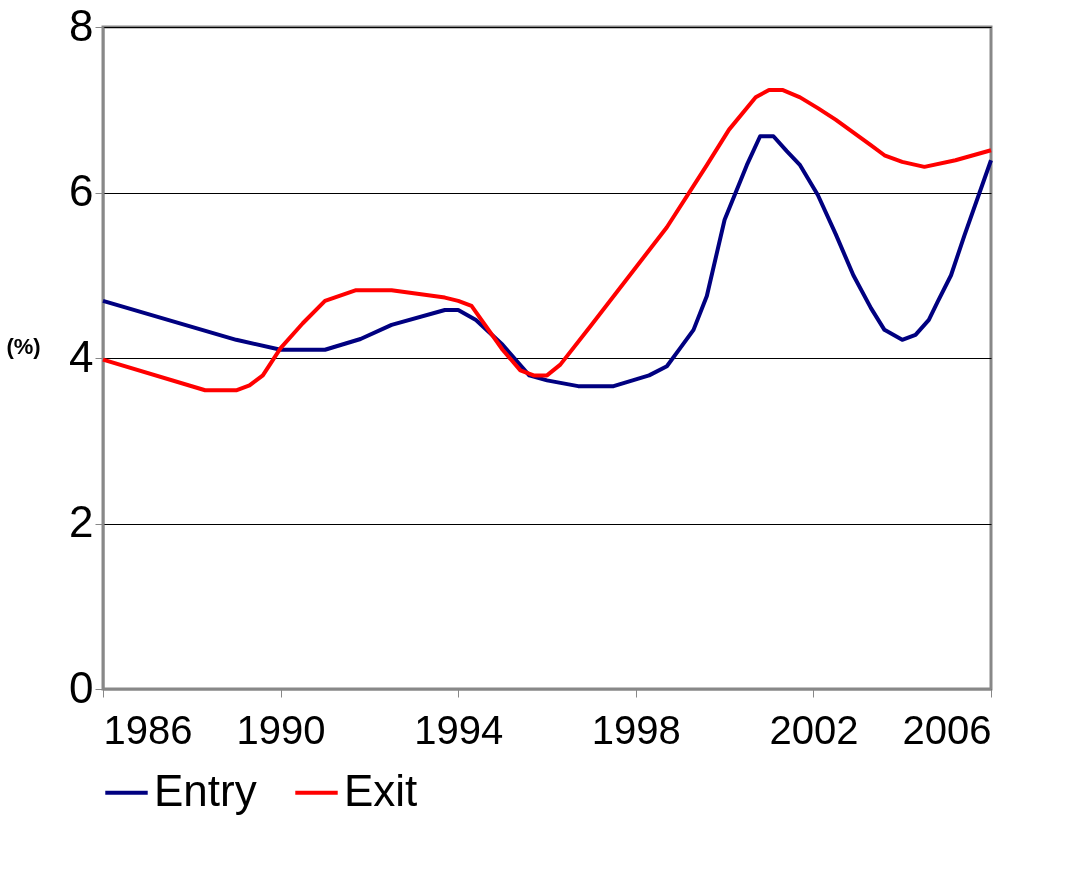 The width and height of the screenshot is (1068, 887). Describe the element at coordinates (459, 729) in the screenshot. I see `x-tick-label: 1994` at that location.